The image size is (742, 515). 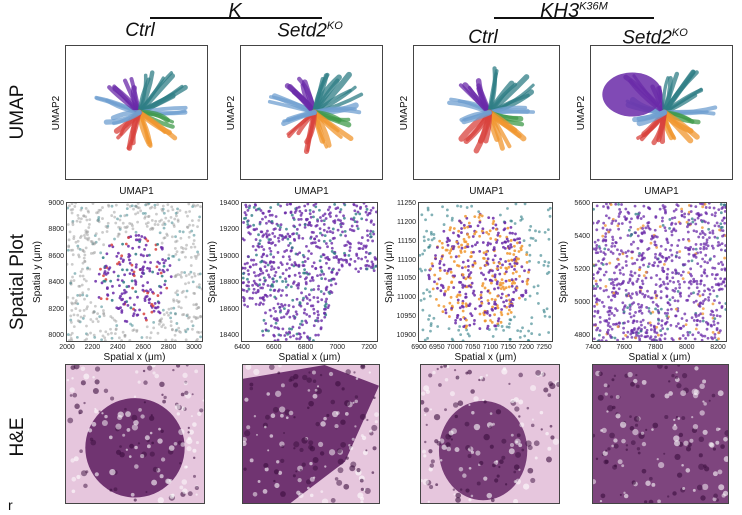 What do you see at coordinates (632, 94) in the screenshot?
I see `umap-dense-cluster` at bounding box center [632, 94].